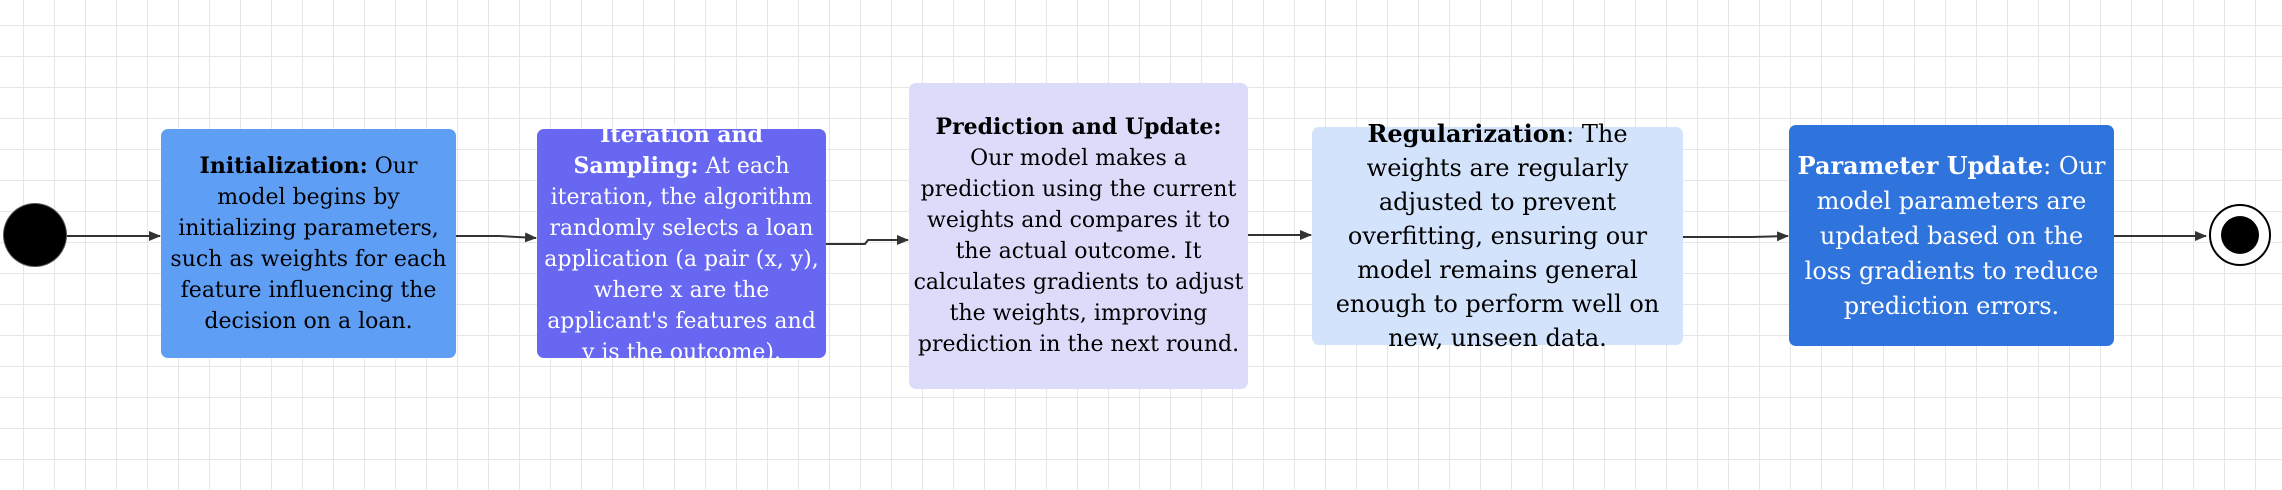 The image size is (2282, 490). Describe the element at coordinates (283, 165) in the screenshot. I see `node-initialization-title: Initialization:` at that location.